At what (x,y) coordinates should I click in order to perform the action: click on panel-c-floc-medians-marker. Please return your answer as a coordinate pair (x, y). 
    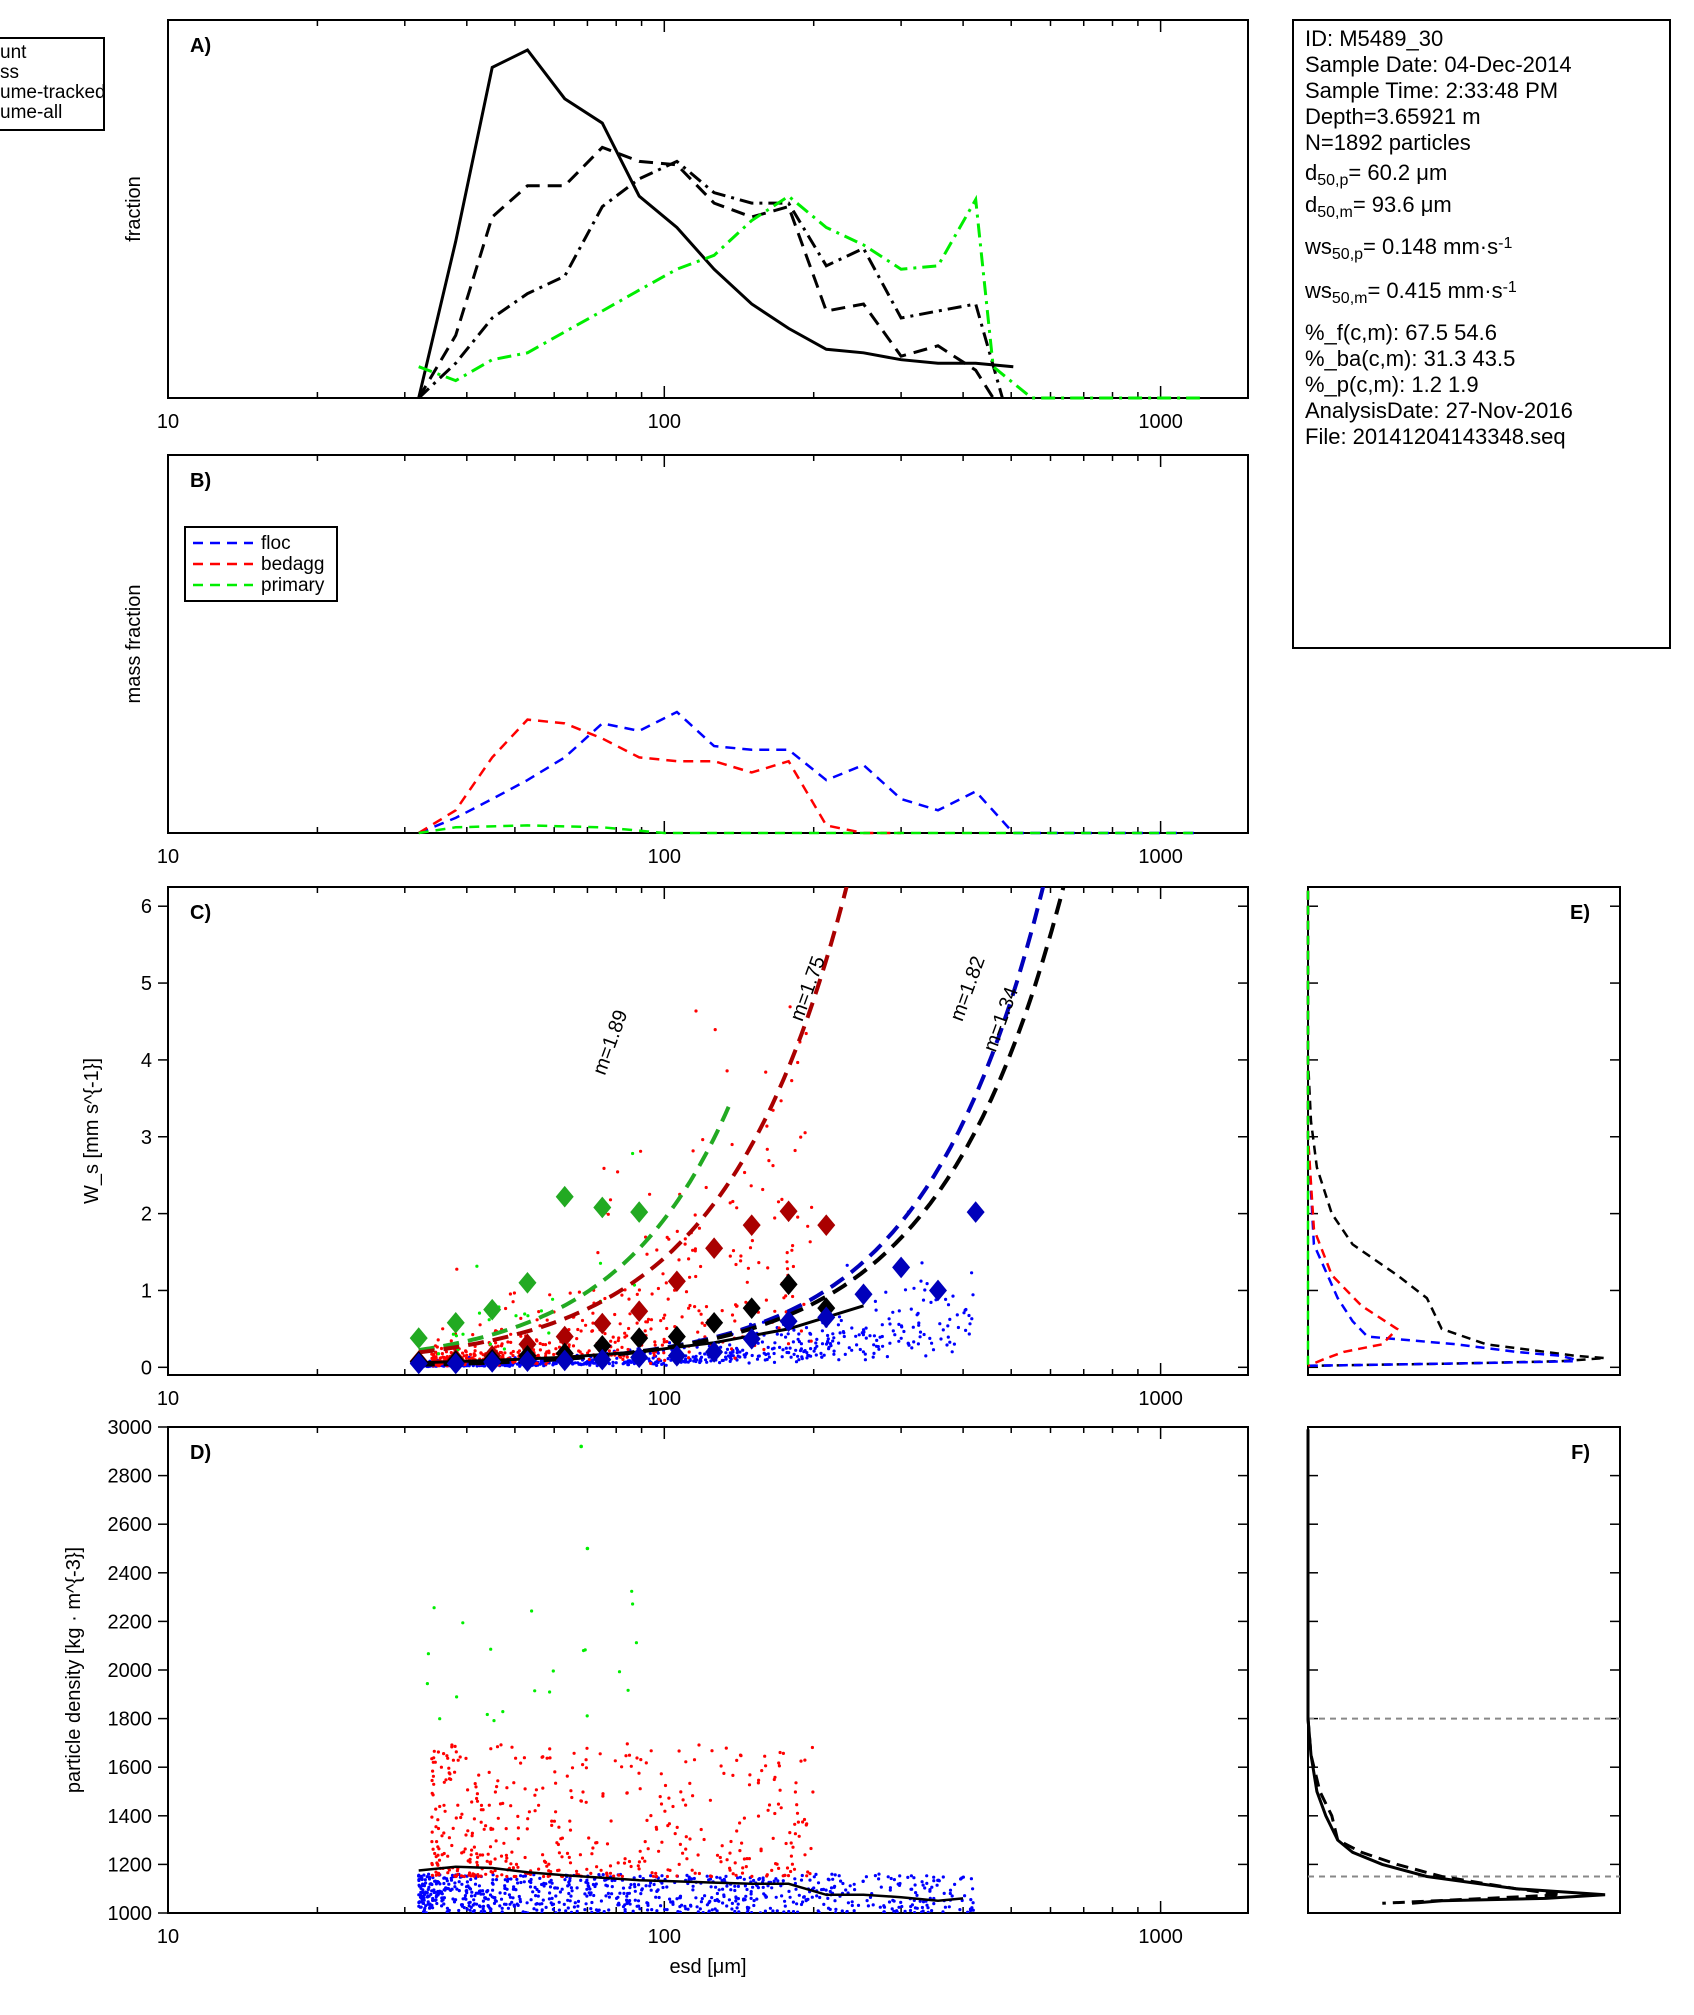
    Looking at the image, I should click on (788, 1321).